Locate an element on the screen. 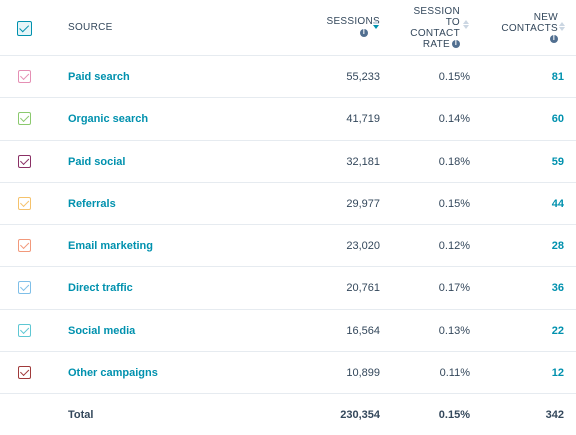 Image resolution: width=576 pixels, height=435 pixels. rate-sort-icon is located at coordinates (466, 24).